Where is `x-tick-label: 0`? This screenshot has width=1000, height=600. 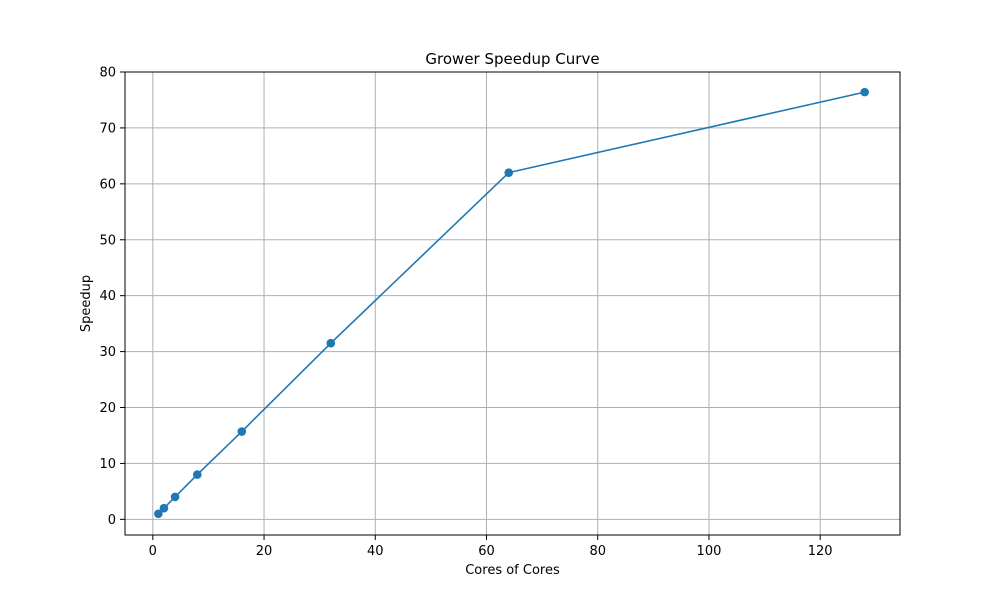
x-tick-label: 0 is located at coordinates (153, 551).